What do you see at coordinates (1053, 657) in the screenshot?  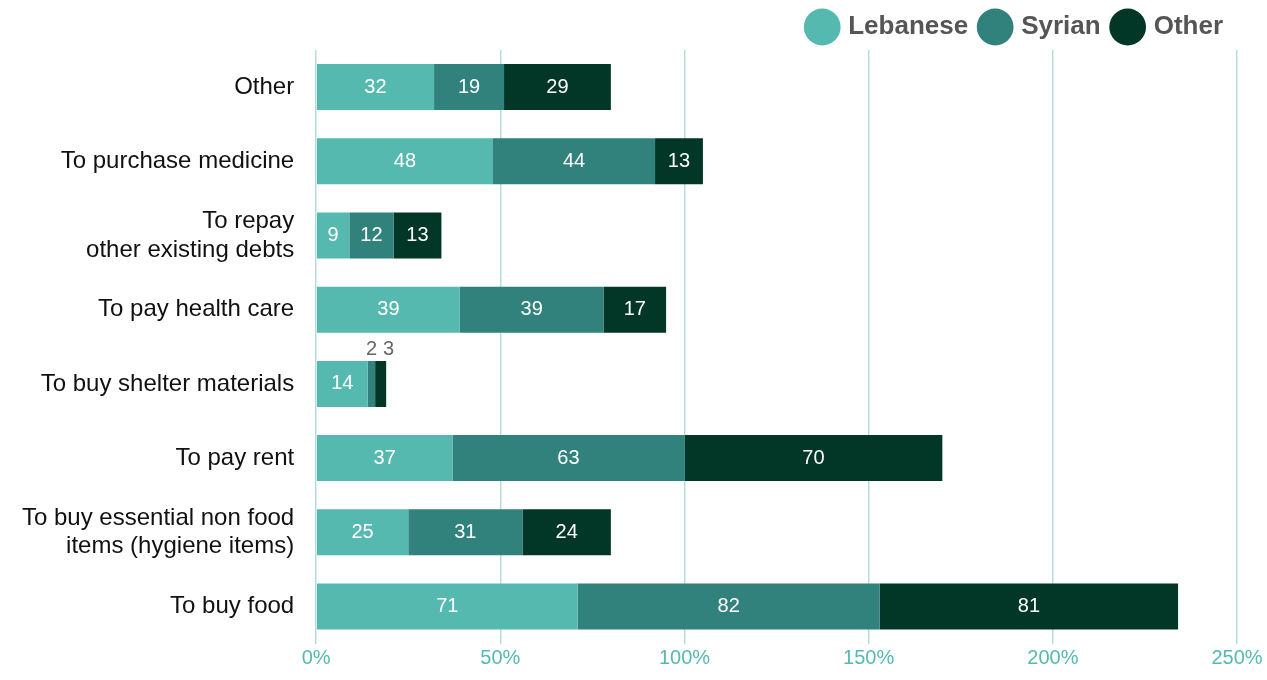 I see `x-tick-label: 200%` at bounding box center [1053, 657].